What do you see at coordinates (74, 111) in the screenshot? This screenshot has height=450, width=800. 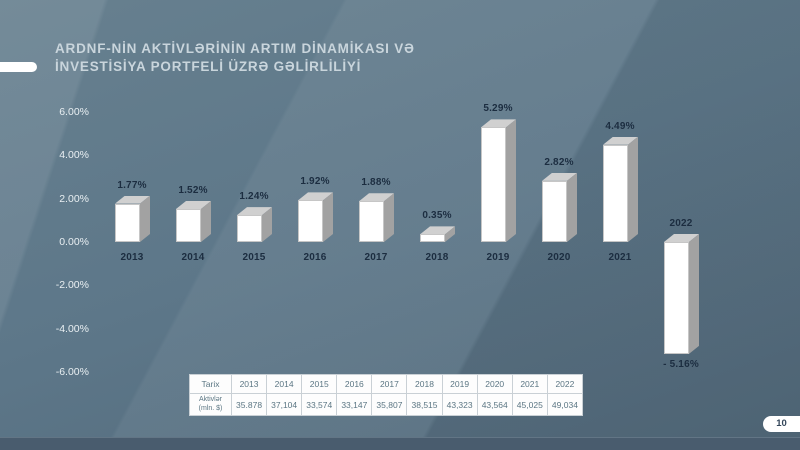 I see `y-axis-tick: 6.00%` at bounding box center [74, 111].